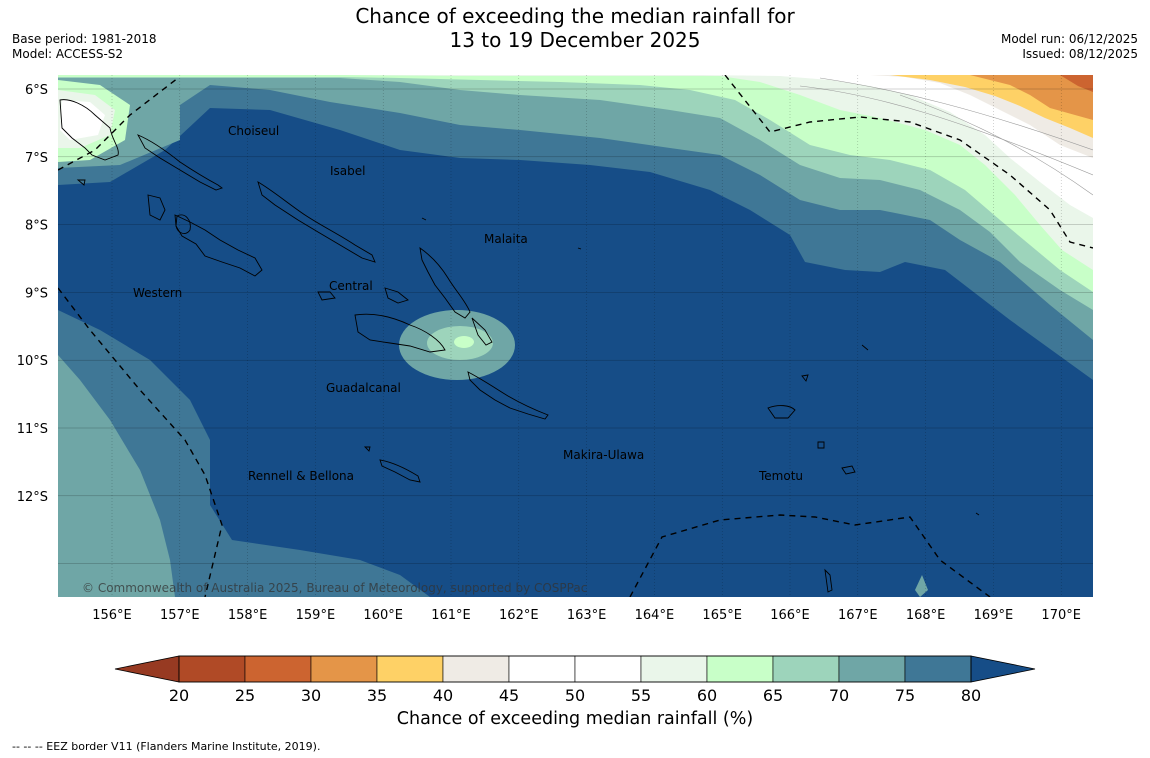 The height and width of the screenshot is (758, 1150). I want to click on coast-choiseul, so click(180, 162).